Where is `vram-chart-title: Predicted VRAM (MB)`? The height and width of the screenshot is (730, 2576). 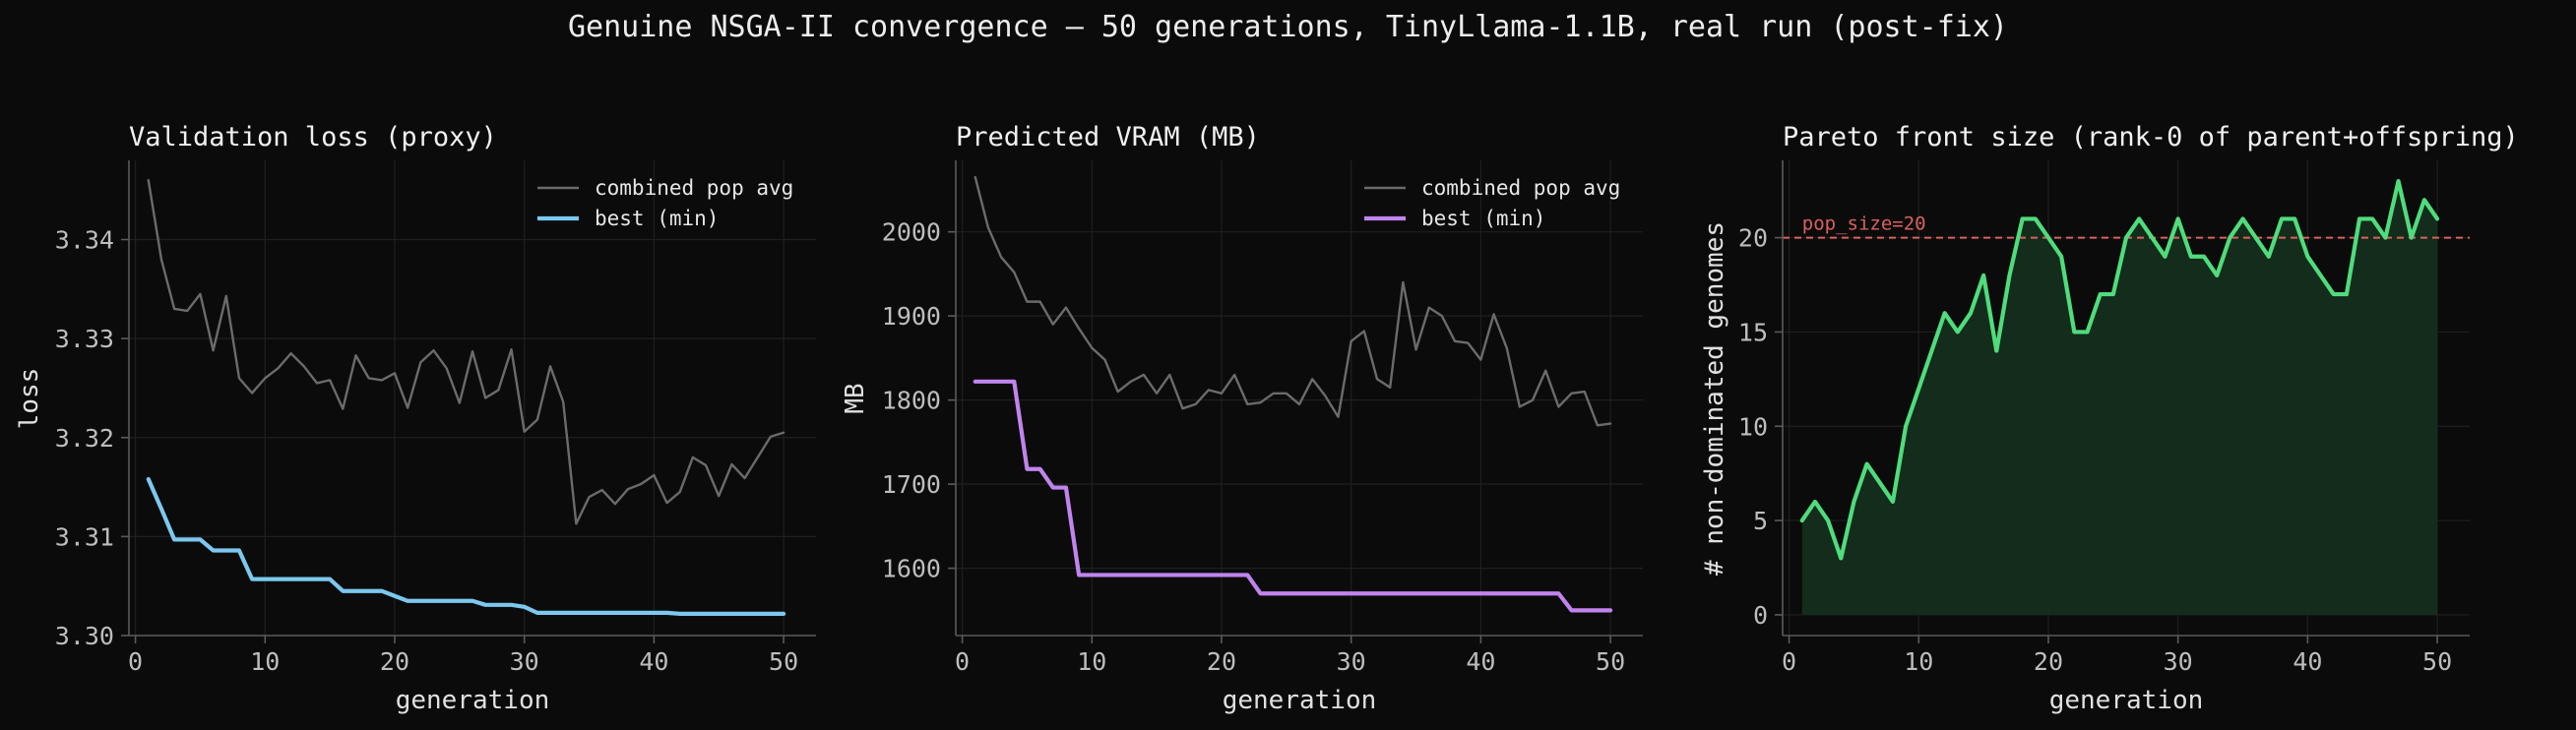 vram-chart-title: Predicted VRAM (MB) is located at coordinates (1108, 137).